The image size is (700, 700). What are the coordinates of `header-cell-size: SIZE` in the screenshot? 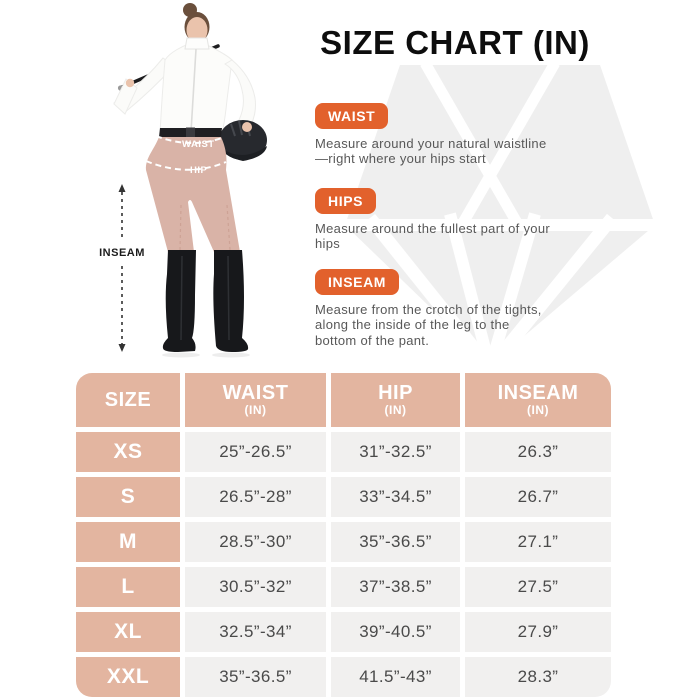 It's located at (128, 400).